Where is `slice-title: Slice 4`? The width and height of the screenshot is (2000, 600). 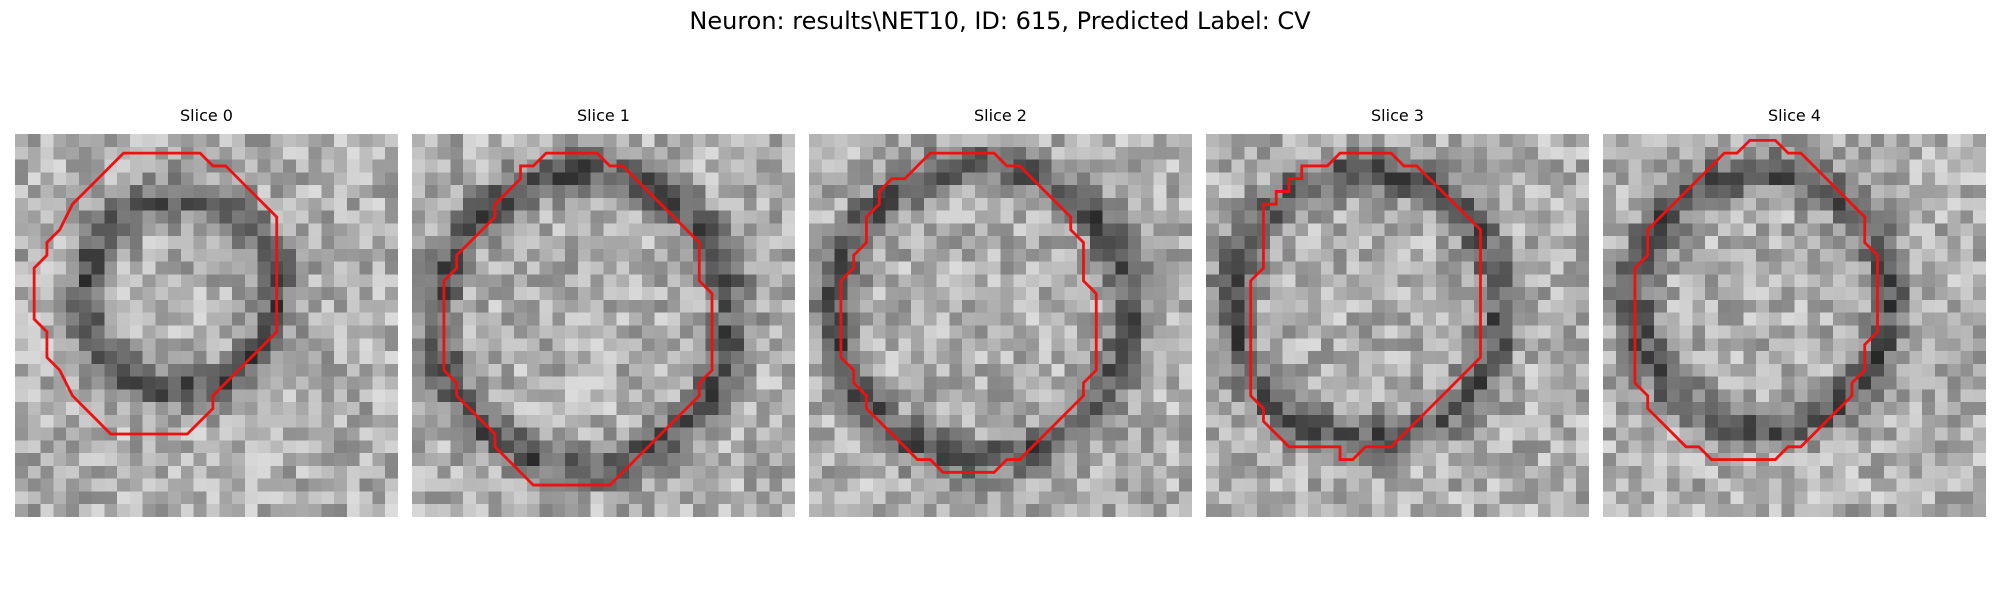 slice-title: Slice 4 is located at coordinates (1794, 116).